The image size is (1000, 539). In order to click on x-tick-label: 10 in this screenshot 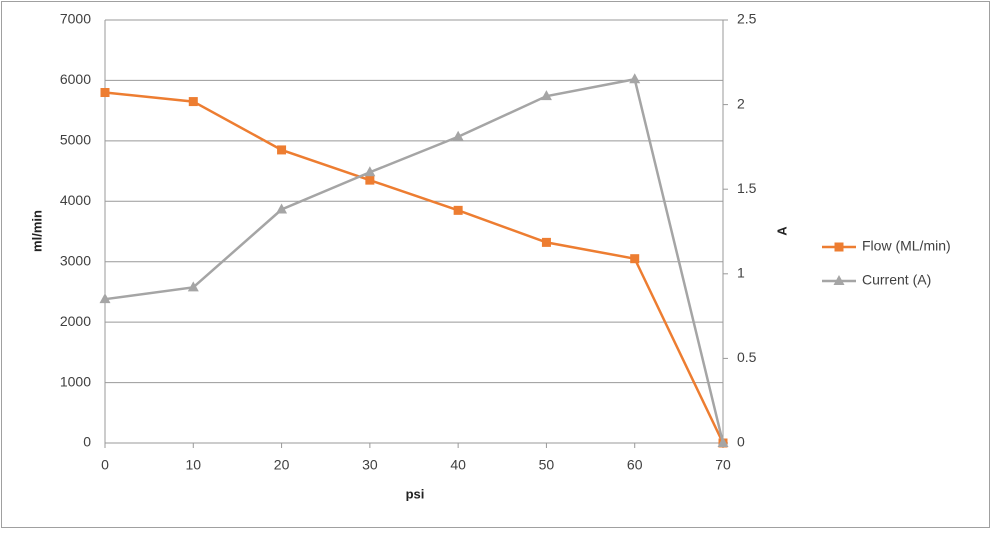, I will do `click(193, 465)`.